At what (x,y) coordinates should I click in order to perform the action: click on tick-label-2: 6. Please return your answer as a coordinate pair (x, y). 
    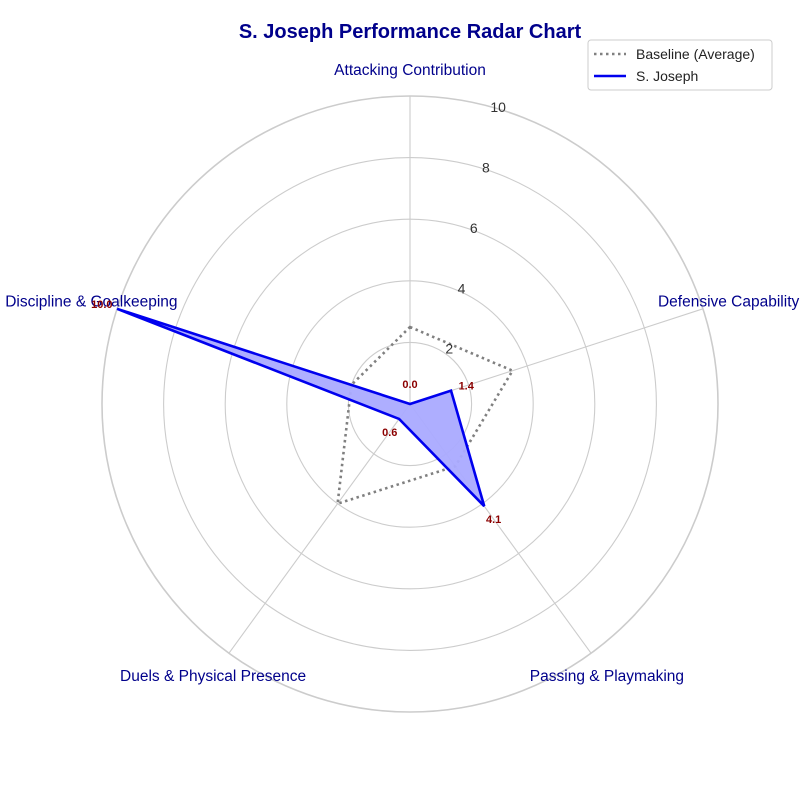
    Looking at the image, I should click on (474, 228).